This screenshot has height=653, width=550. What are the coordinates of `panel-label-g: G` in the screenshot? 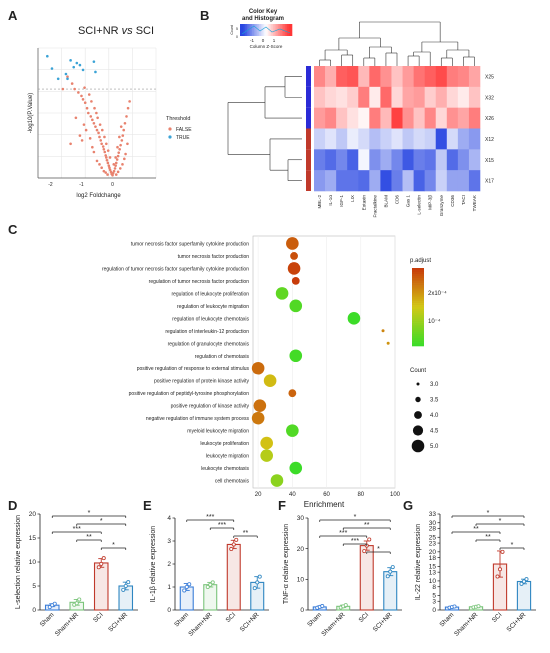 It's located at (408, 505).